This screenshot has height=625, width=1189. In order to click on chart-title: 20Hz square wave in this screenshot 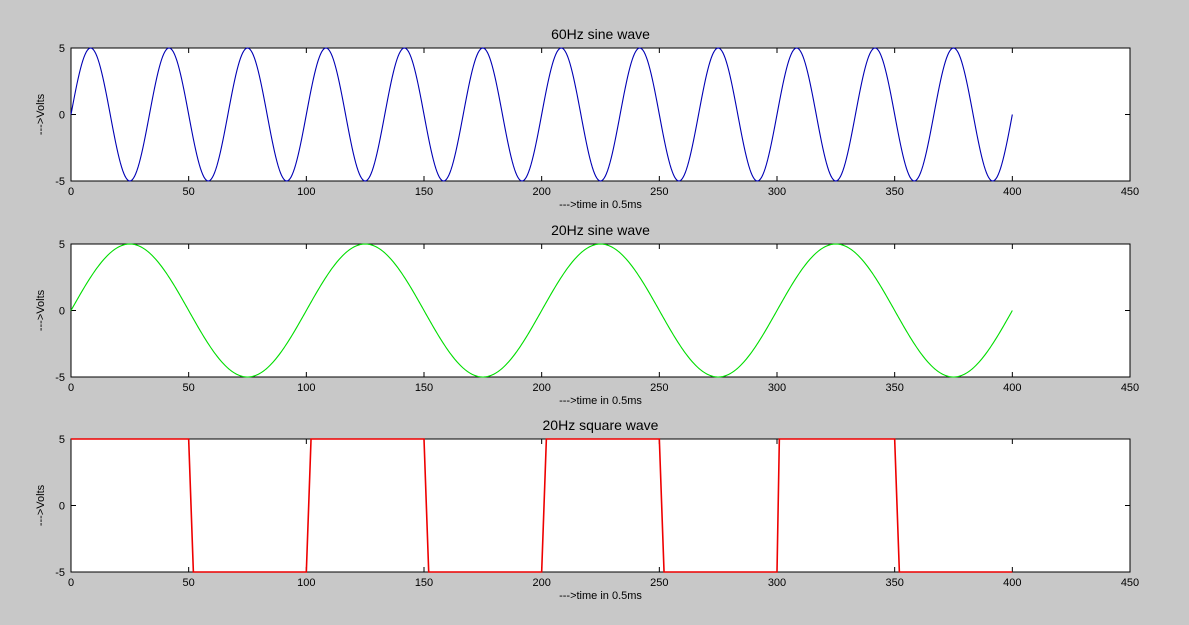, I will do `click(601, 425)`.